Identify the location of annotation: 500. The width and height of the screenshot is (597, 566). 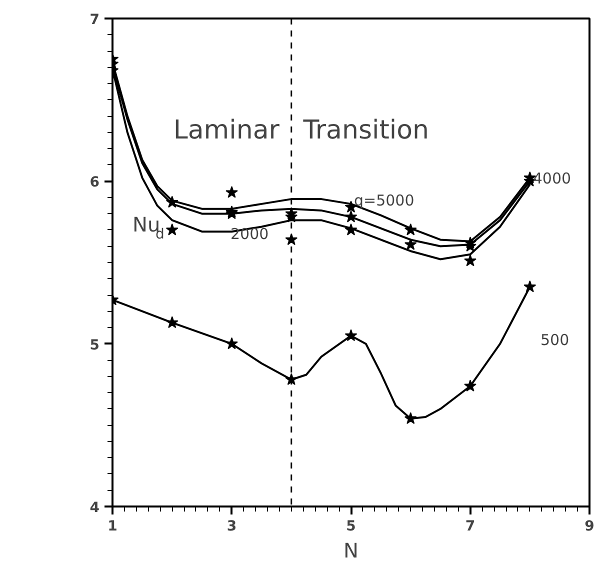
(555, 340).